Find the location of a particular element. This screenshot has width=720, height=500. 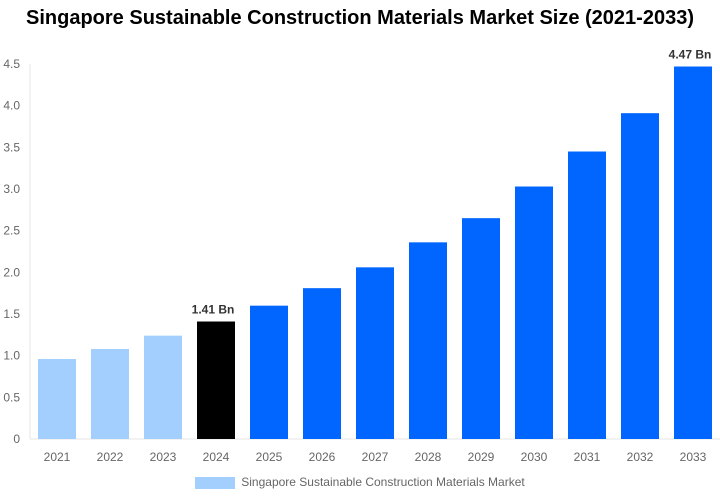

y-tick-label: 0 is located at coordinates (16, 439).